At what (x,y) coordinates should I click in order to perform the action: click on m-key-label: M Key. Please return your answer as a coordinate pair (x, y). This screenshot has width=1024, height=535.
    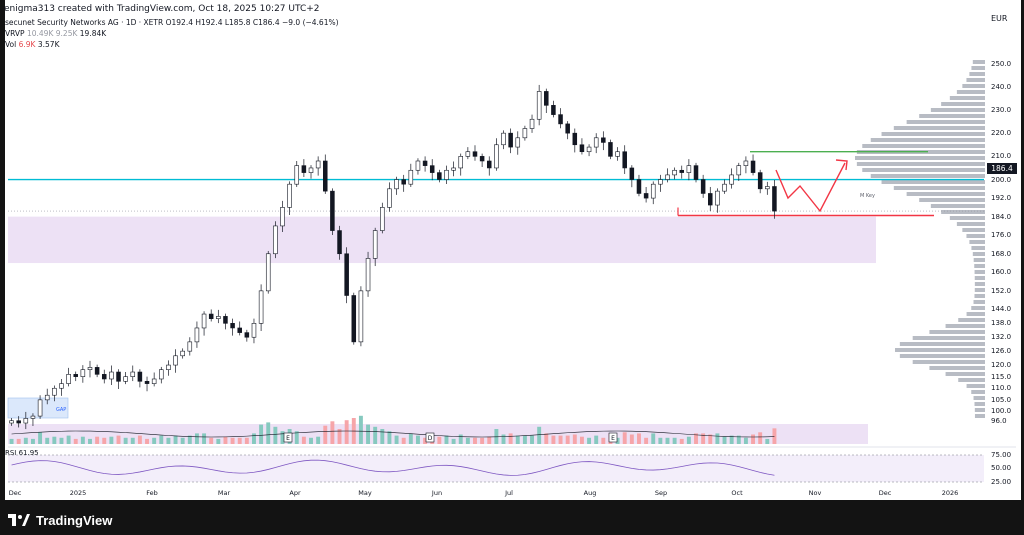
    Looking at the image, I should click on (867, 196).